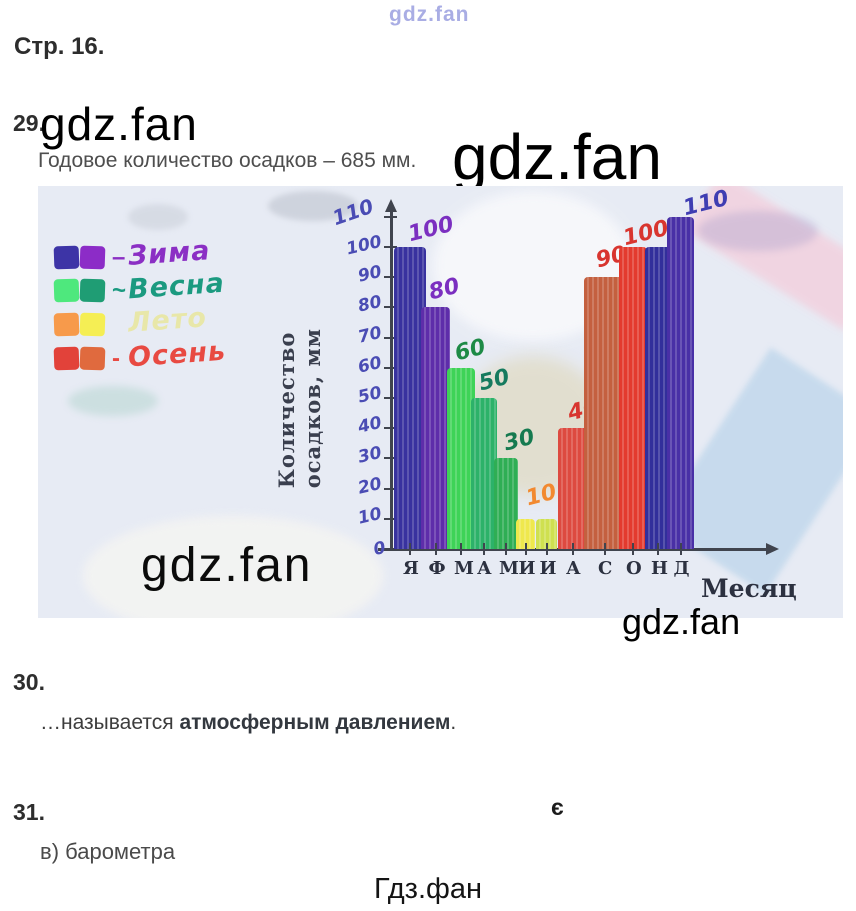  I want to click on task-31-answer: в) барометра, so click(108, 851).